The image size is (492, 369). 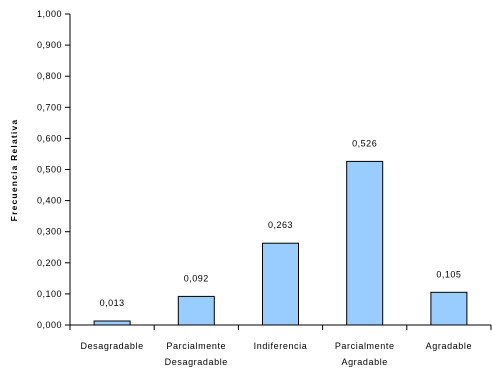 I want to click on x-tick-label-2: Parcialmente Desagradable, so click(x=196, y=354).